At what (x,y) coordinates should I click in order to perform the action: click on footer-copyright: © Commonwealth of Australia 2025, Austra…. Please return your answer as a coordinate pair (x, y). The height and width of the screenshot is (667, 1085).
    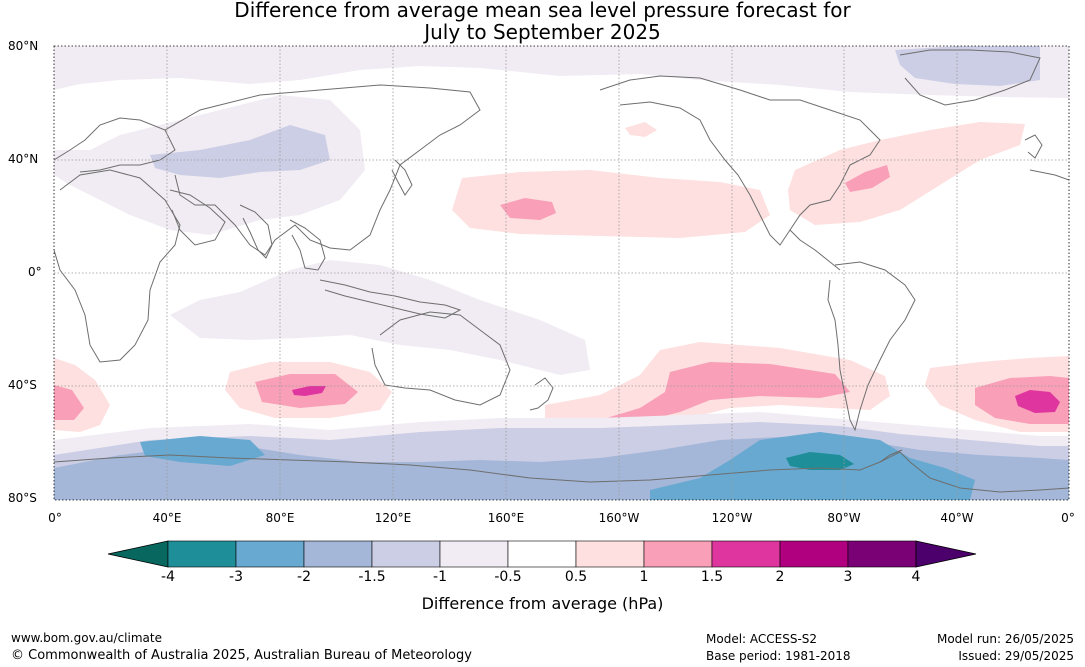
    Looking at the image, I should click on (241, 655).